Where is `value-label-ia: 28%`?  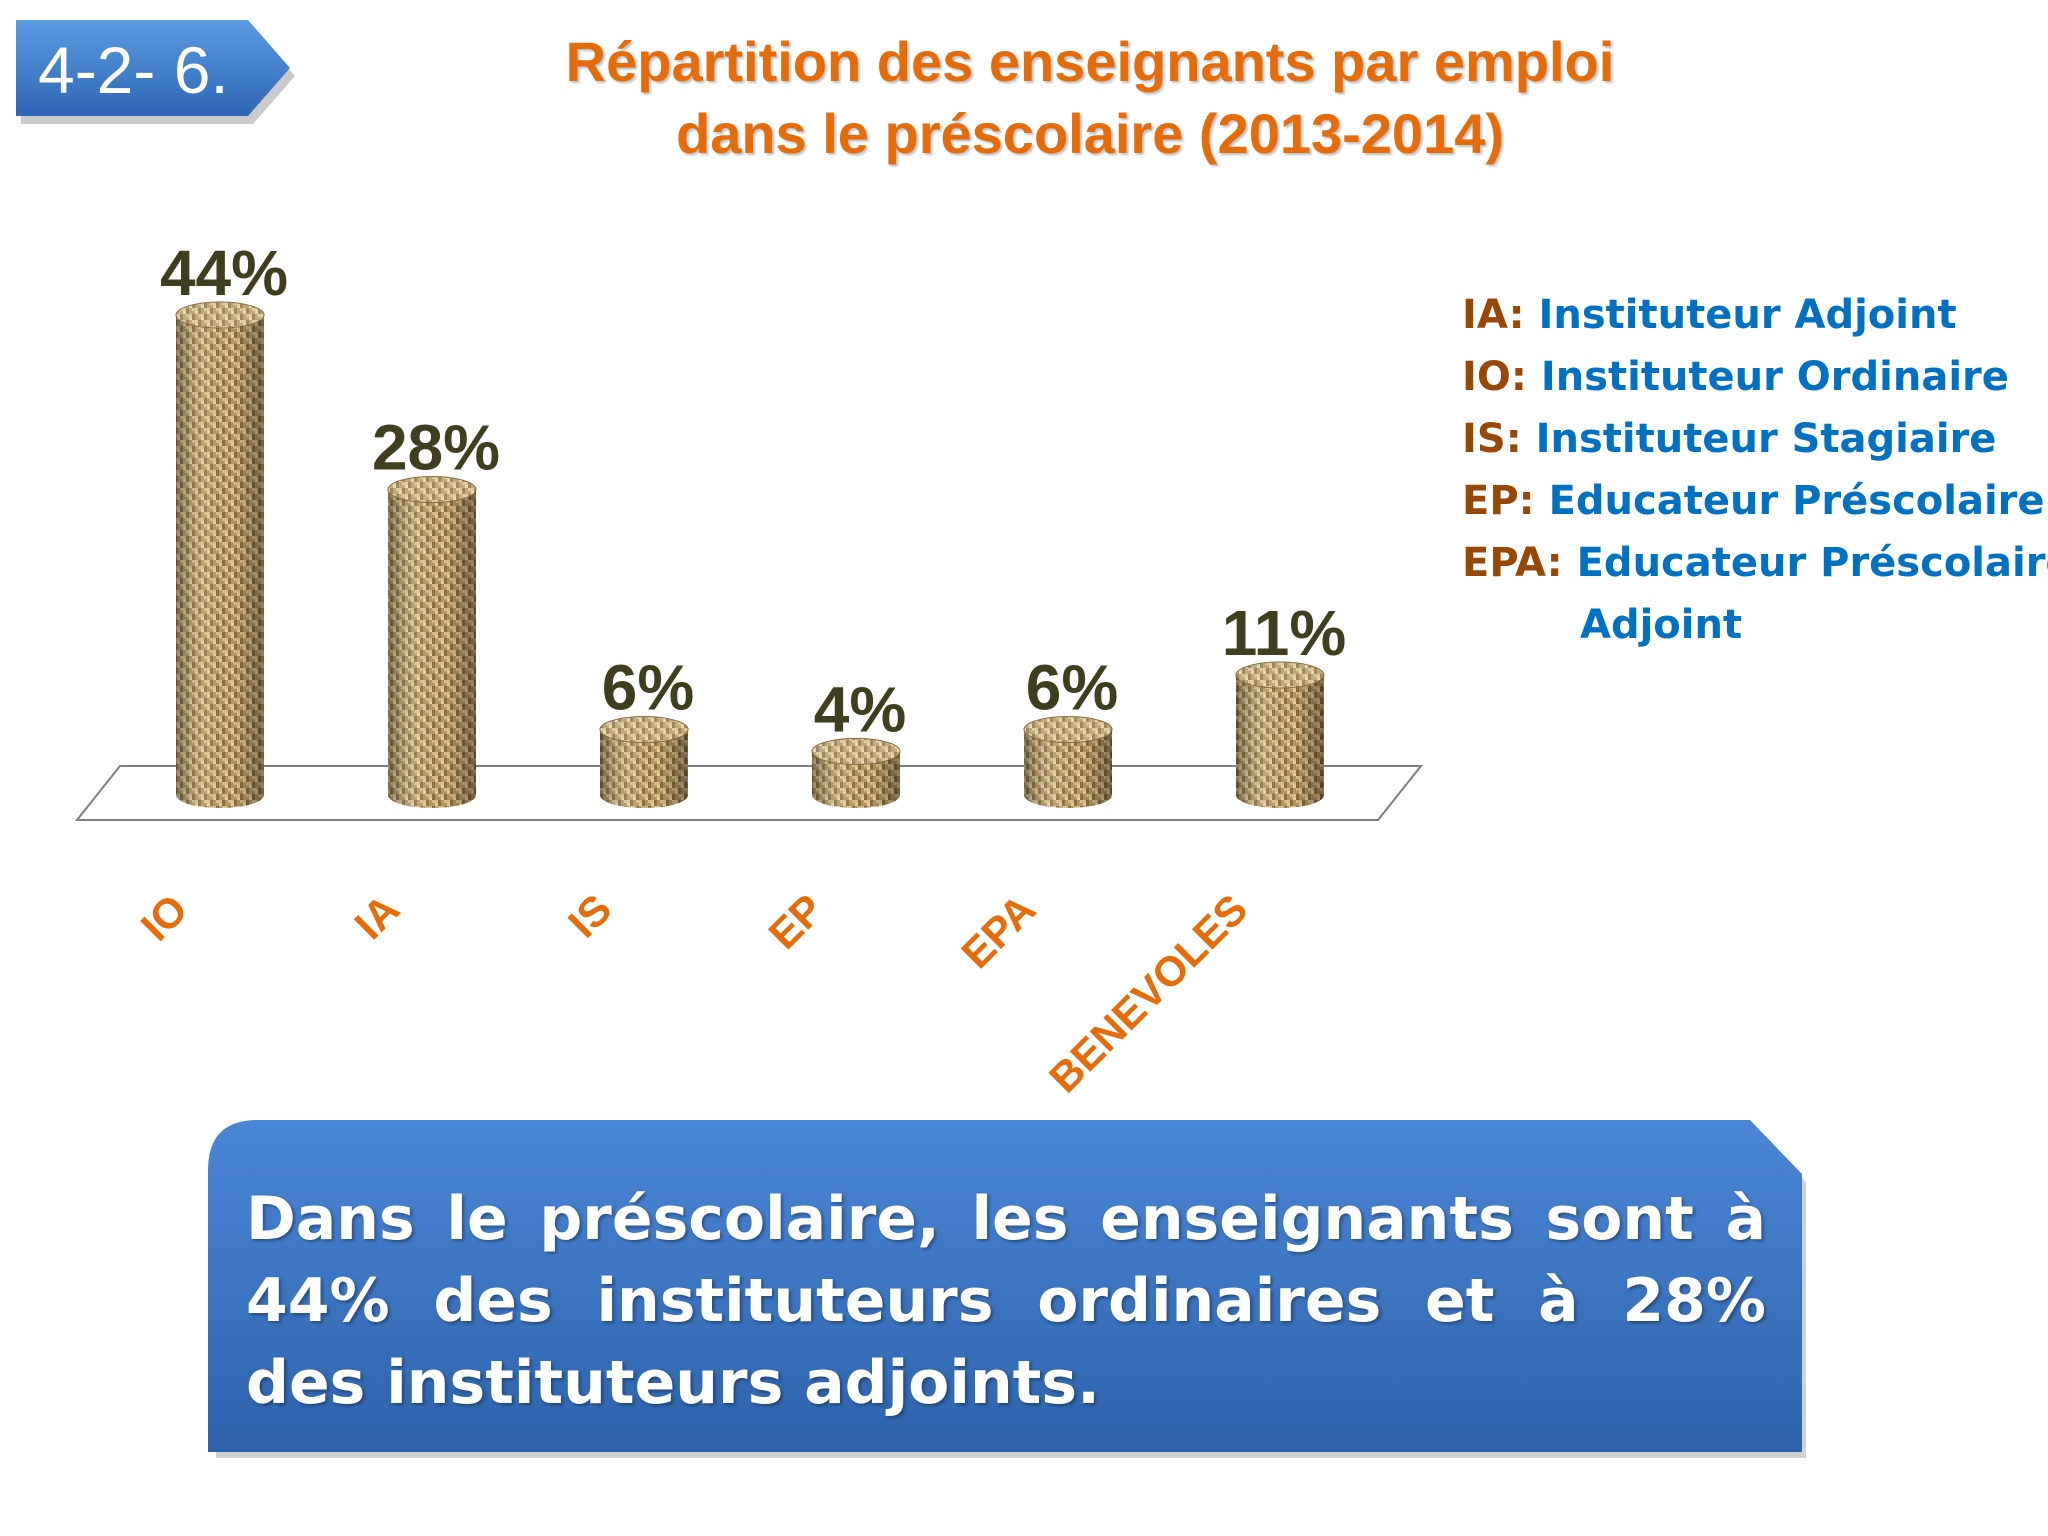
value-label-ia: 28% is located at coordinates (436, 448).